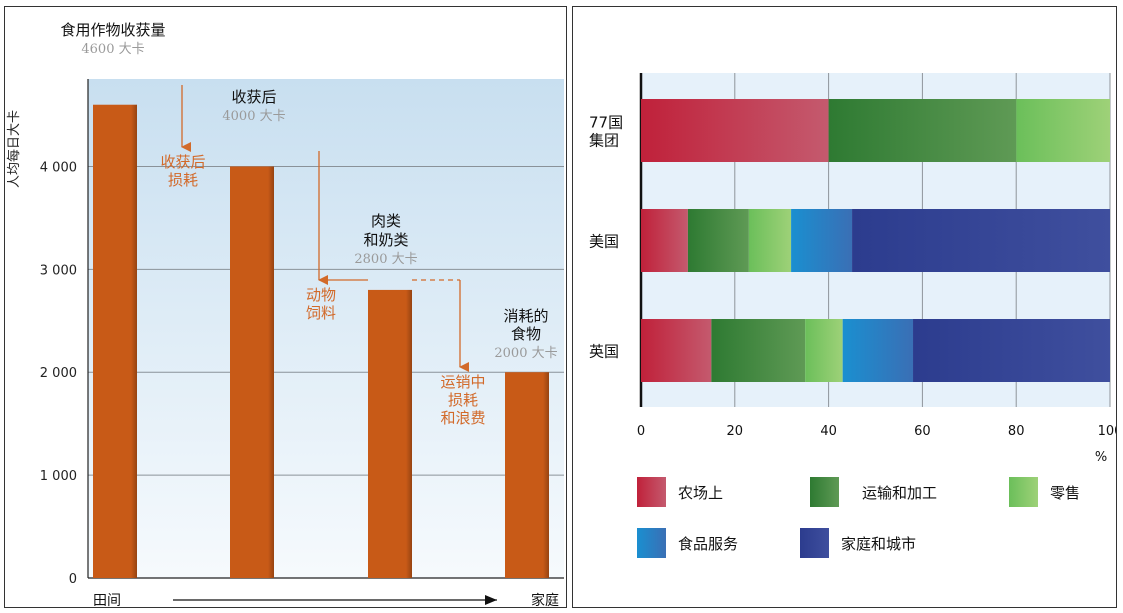 Image resolution: width=1123 pixels, height=613 pixels. What do you see at coordinates (58, 476) in the screenshot?
I see `y-tick-label: 1 000` at bounding box center [58, 476].